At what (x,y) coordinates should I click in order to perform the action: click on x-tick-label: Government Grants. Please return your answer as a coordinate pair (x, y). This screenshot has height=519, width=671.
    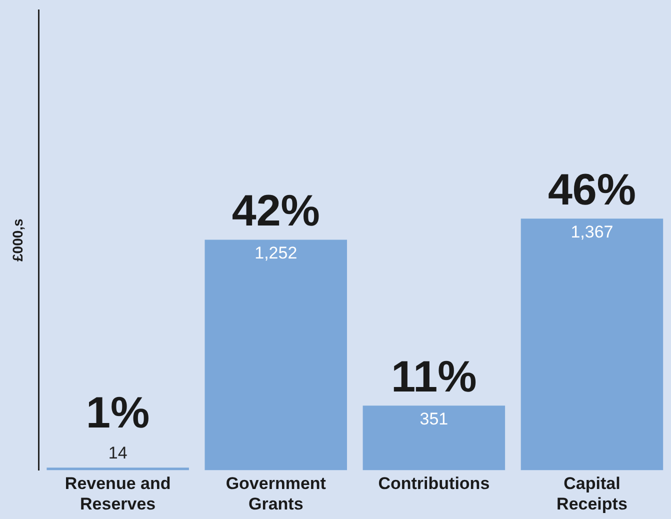
    Looking at the image, I should click on (276, 494).